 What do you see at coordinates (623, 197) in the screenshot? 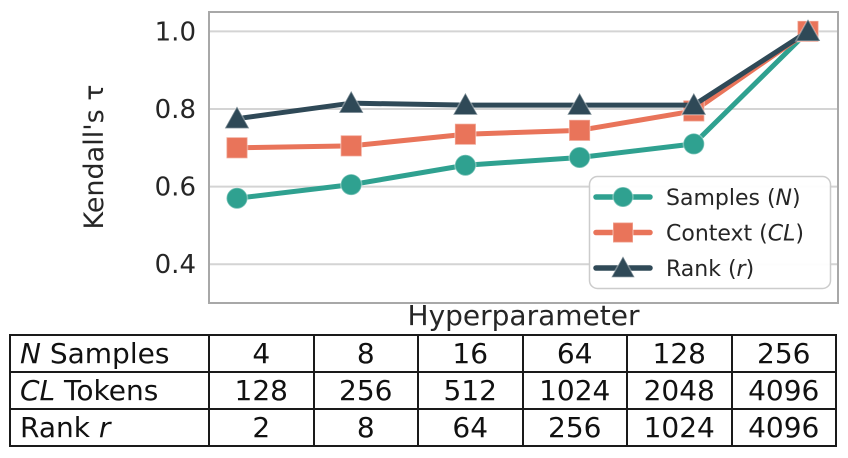
I see `legend-marker-samples` at bounding box center [623, 197].